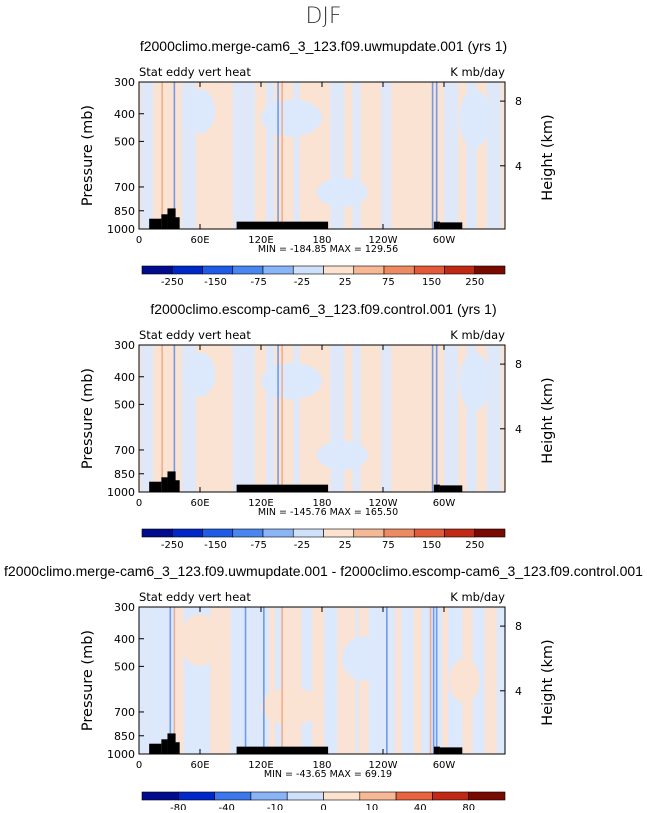 The height and width of the screenshot is (813, 647). Describe the element at coordinates (345, 282) in the screenshot. I see `colorbar-label: 25` at that location.